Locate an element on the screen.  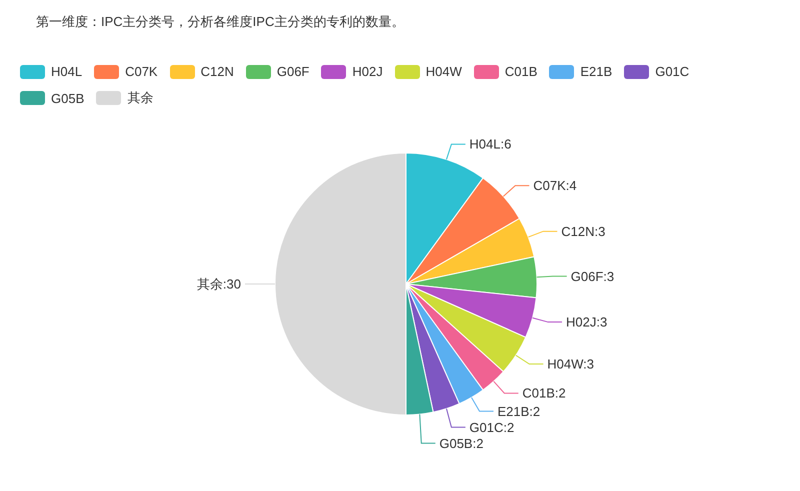
legend-label: G05B is located at coordinates (67, 98).